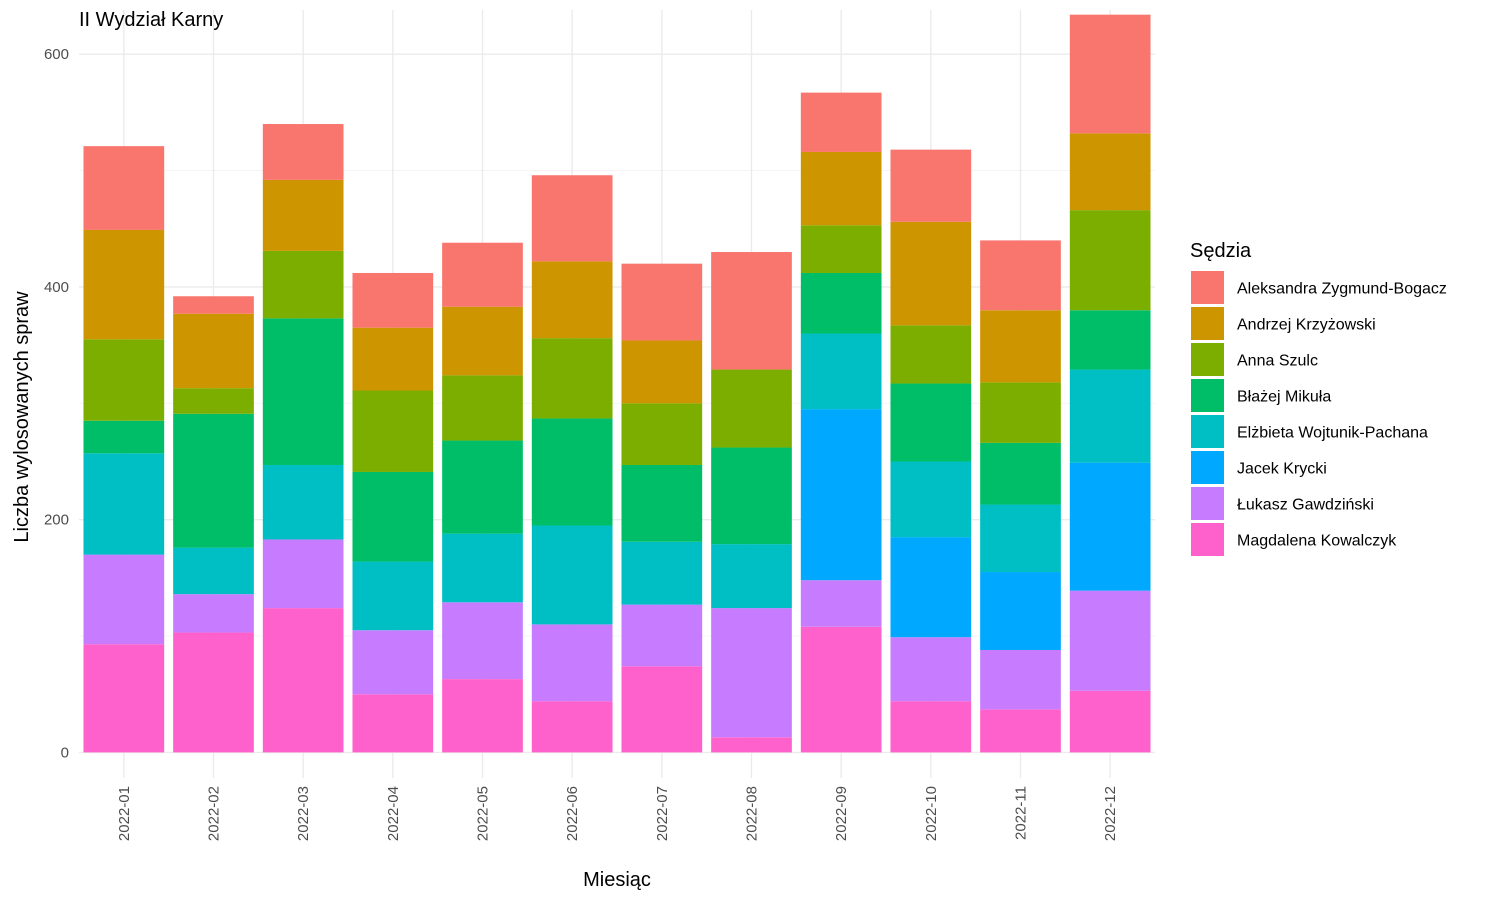 Image resolution: width=1500 pixels, height=900 pixels. I want to click on x-tick-label: 2022-03, so click(303, 813).